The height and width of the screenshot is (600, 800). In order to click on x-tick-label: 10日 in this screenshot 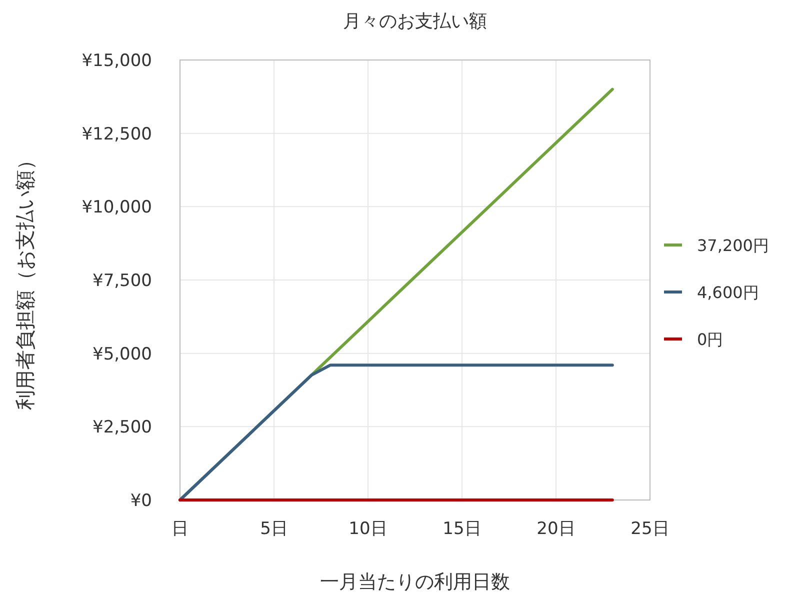, I will do `click(368, 529)`.